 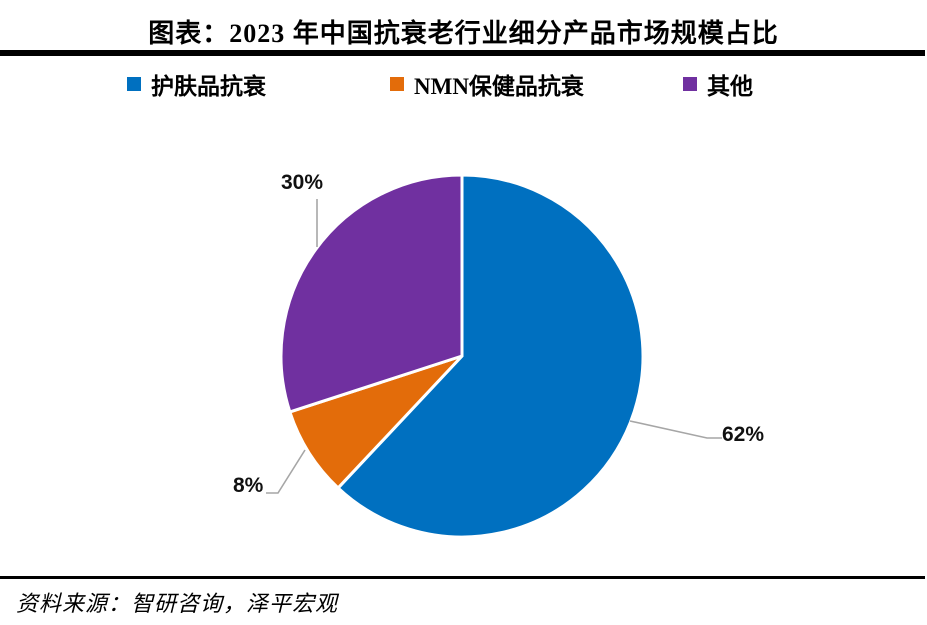 What do you see at coordinates (462, 577) in the screenshot?
I see `bottom-rule` at bounding box center [462, 577].